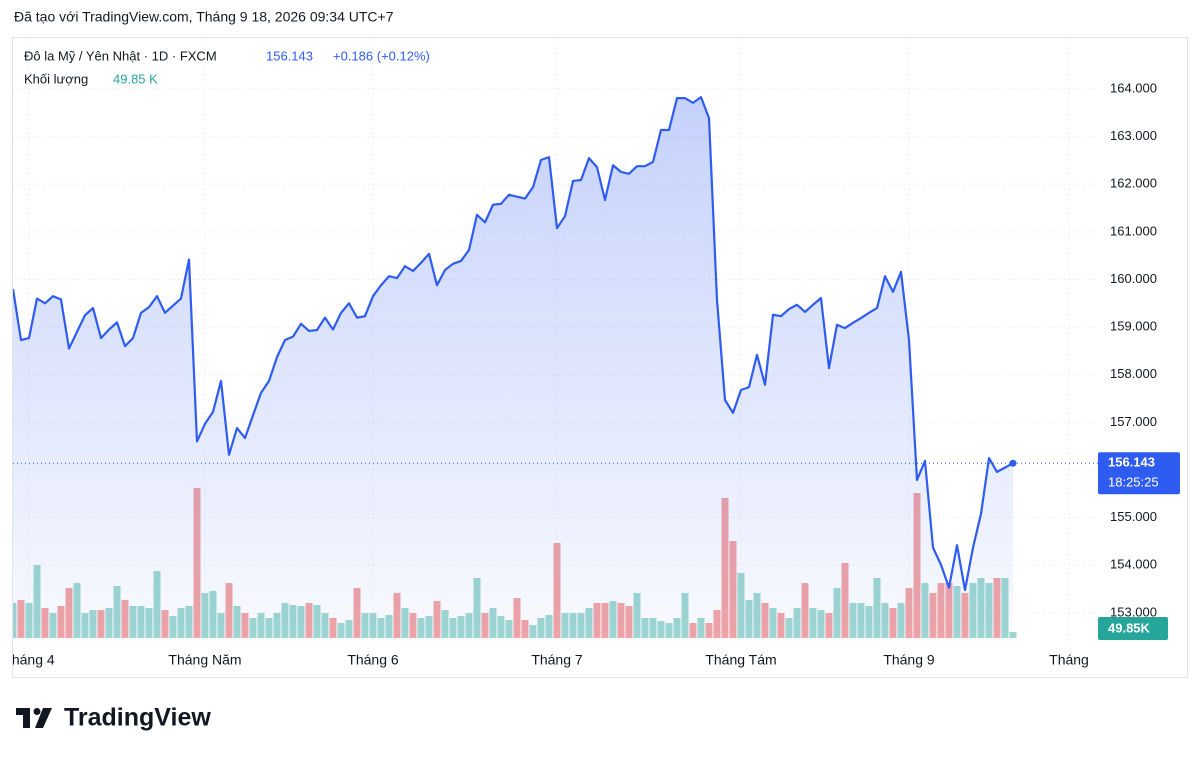  I want to click on x-tick-label: Tháng 4, so click(29, 660).